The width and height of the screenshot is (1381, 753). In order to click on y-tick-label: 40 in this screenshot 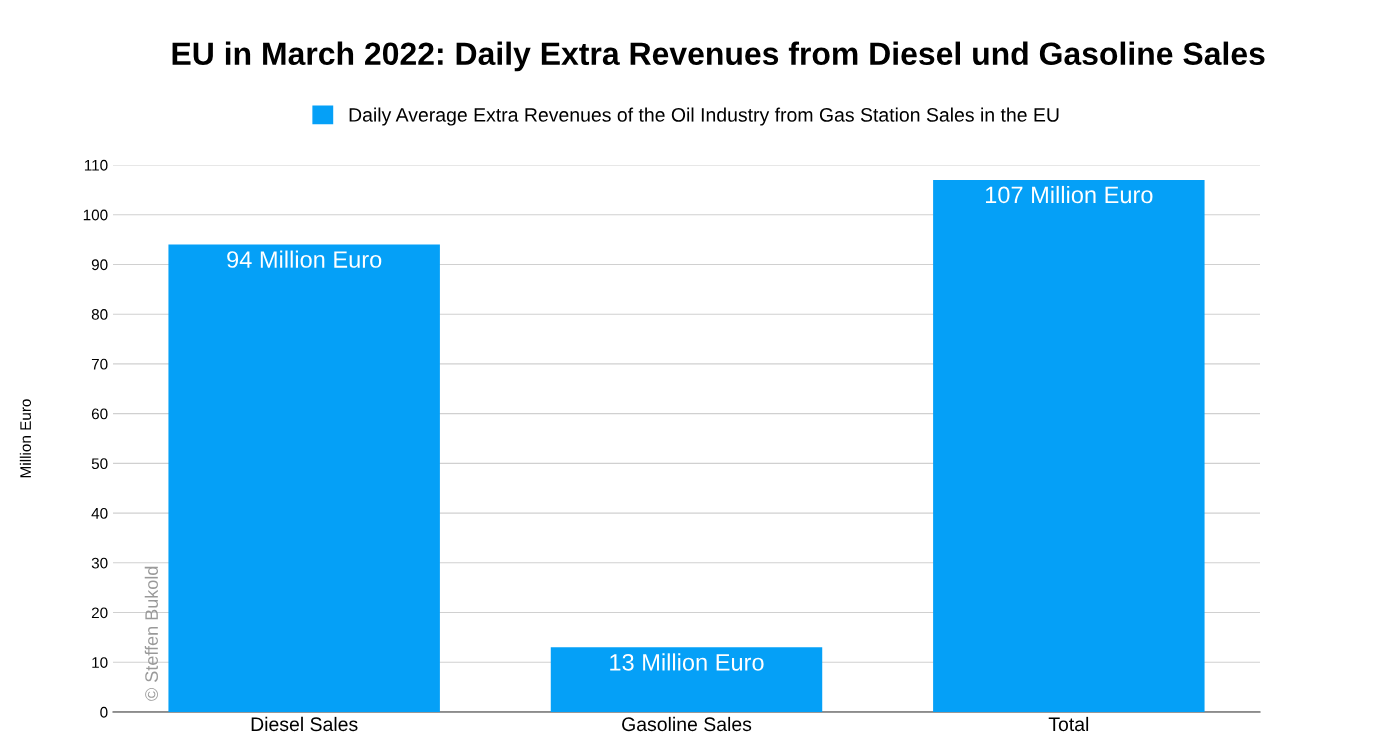, I will do `click(99, 513)`.